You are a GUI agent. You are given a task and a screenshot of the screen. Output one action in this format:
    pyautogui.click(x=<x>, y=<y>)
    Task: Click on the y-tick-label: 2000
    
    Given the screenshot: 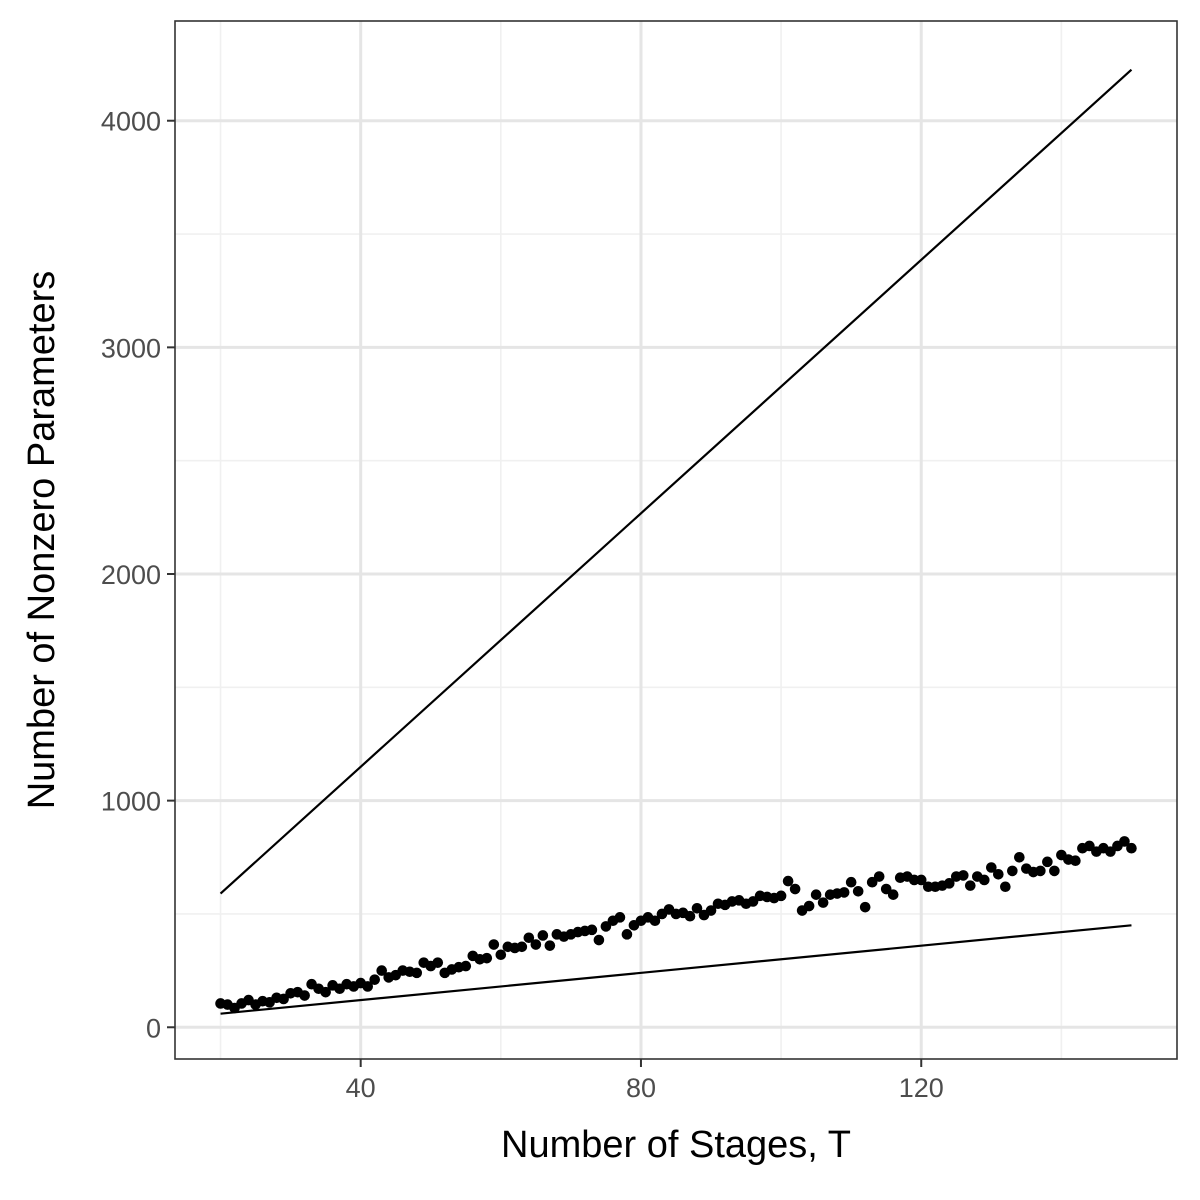 What is the action you would take?
    pyautogui.click(x=131, y=575)
    